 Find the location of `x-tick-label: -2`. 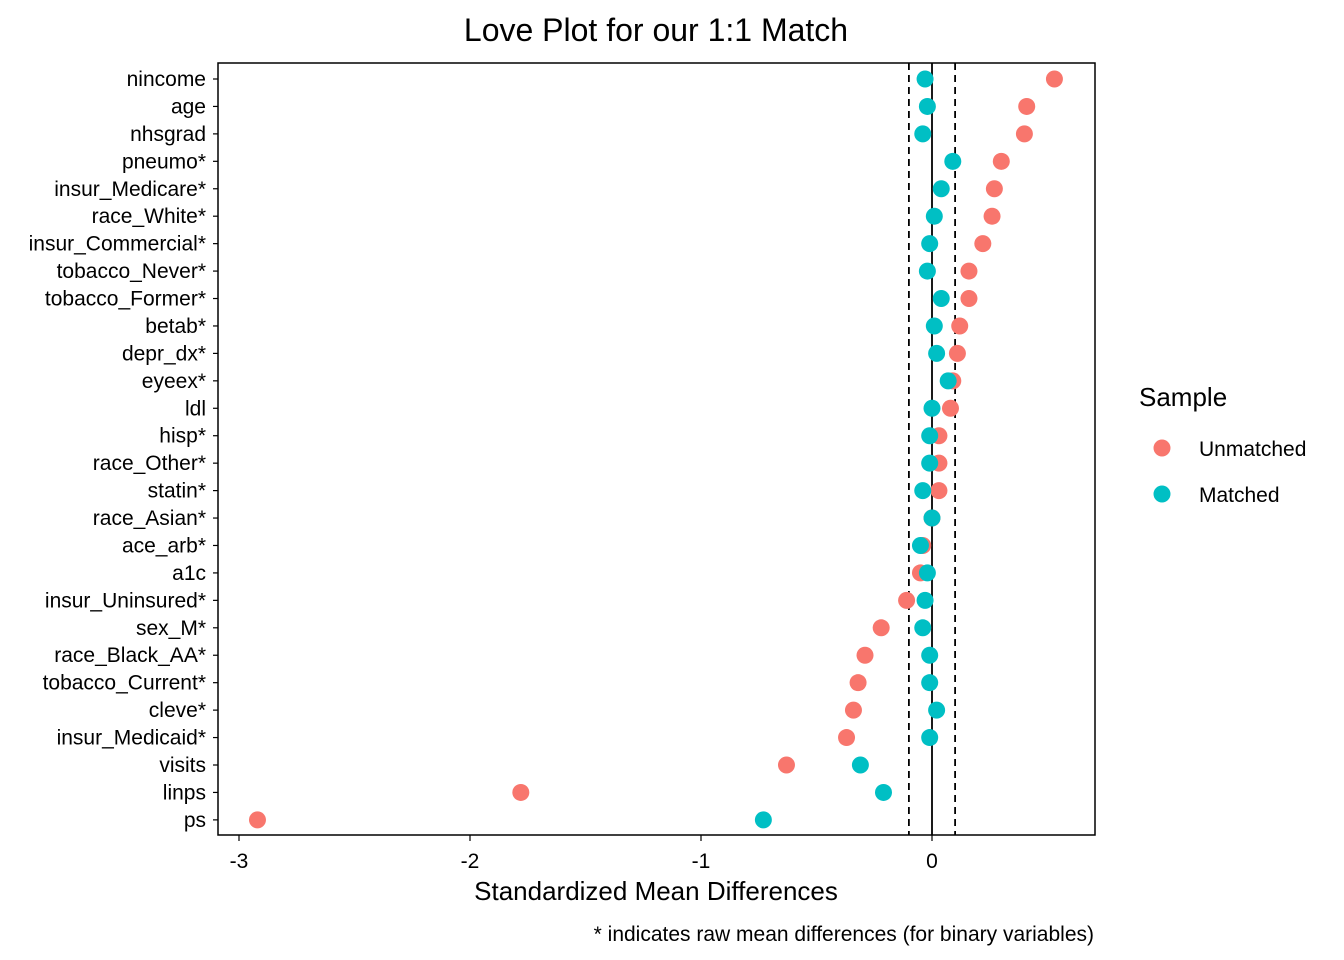

x-tick-label: -2 is located at coordinates (470, 861).